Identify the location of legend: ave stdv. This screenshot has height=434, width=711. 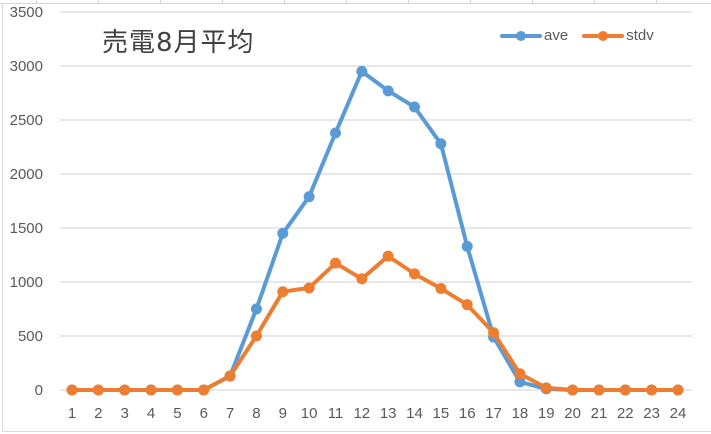
(577, 35).